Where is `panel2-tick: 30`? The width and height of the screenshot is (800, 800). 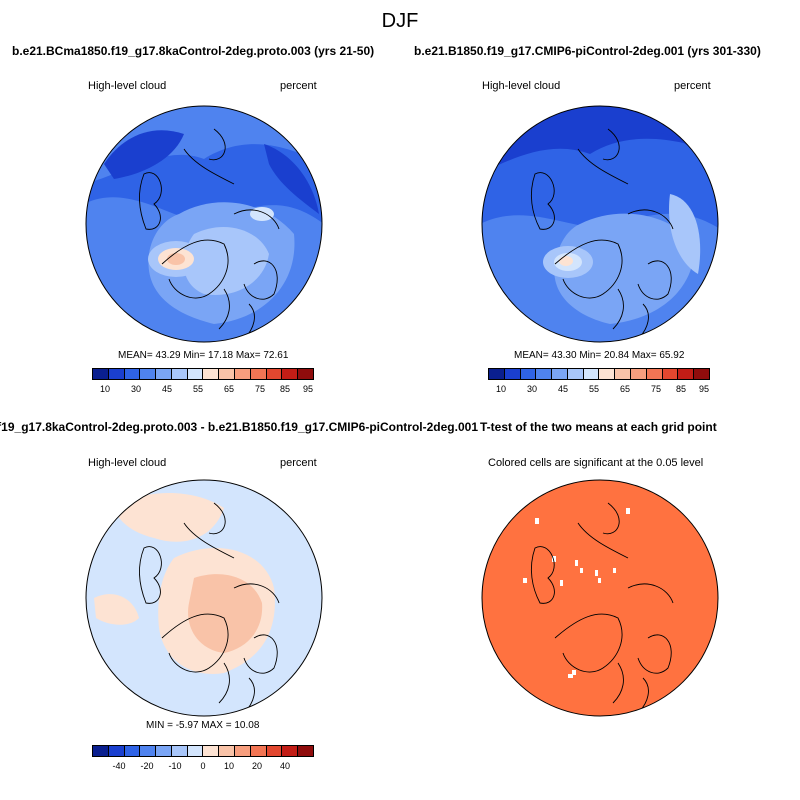
panel2-tick: 30 is located at coordinates (531, 389).